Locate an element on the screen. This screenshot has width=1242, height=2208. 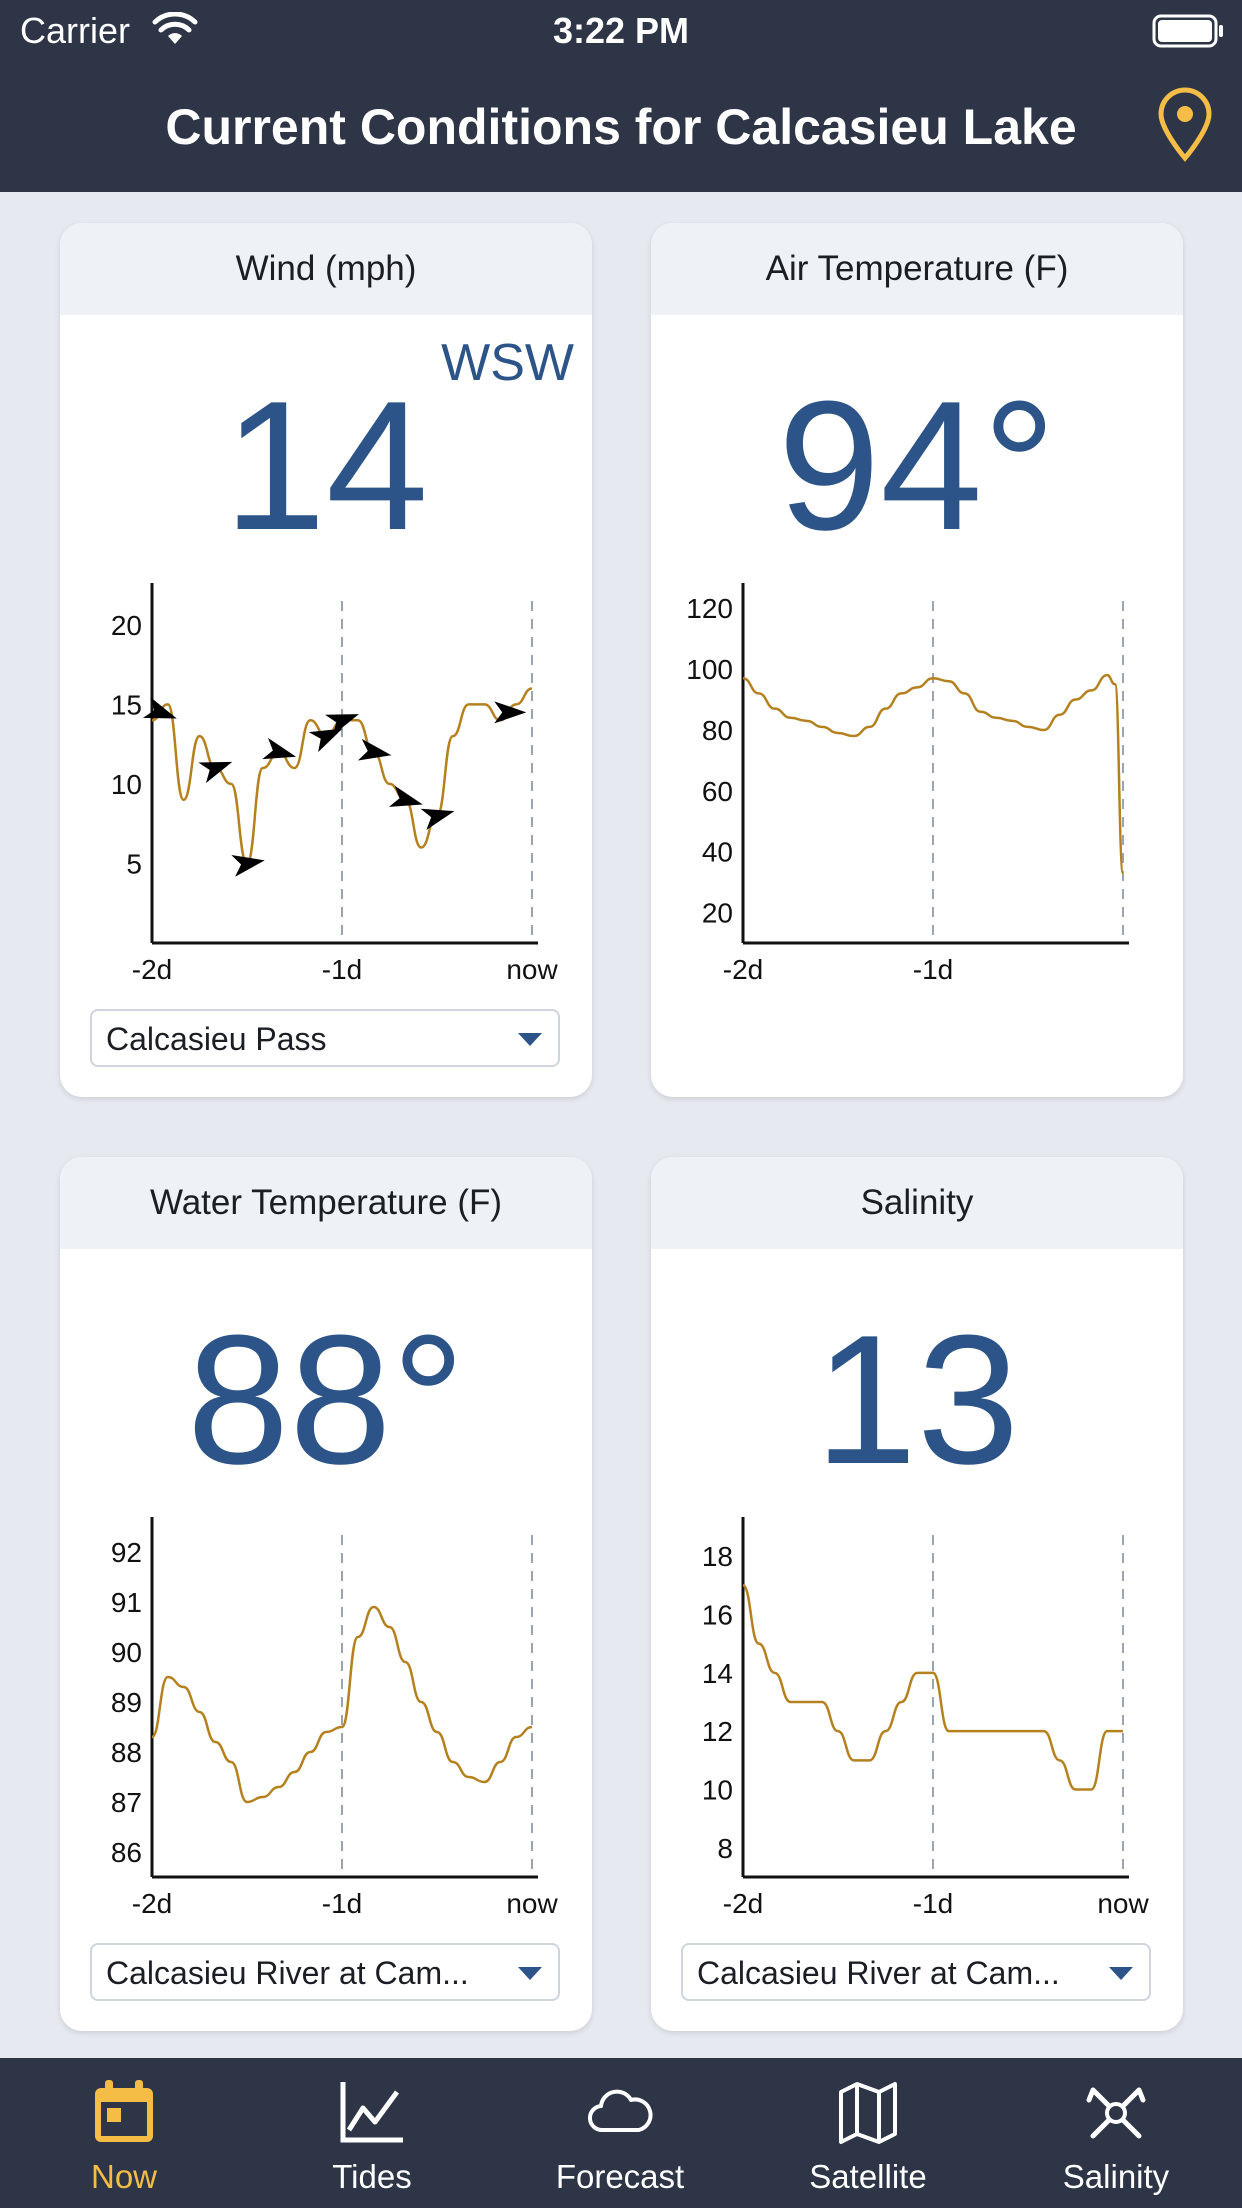
salinity-y-tick-label: 18 is located at coordinates (717, 1556).